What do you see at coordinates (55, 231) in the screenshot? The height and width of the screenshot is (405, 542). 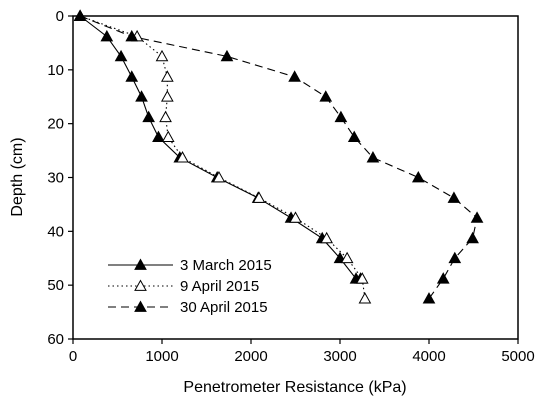 I see `y-tick-label: 40` at bounding box center [55, 231].